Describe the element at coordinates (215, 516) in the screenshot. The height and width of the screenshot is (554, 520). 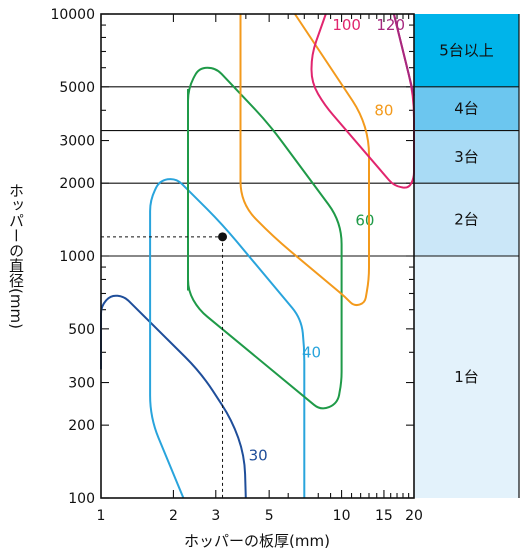
I see `x-tick-label: 3` at that location.